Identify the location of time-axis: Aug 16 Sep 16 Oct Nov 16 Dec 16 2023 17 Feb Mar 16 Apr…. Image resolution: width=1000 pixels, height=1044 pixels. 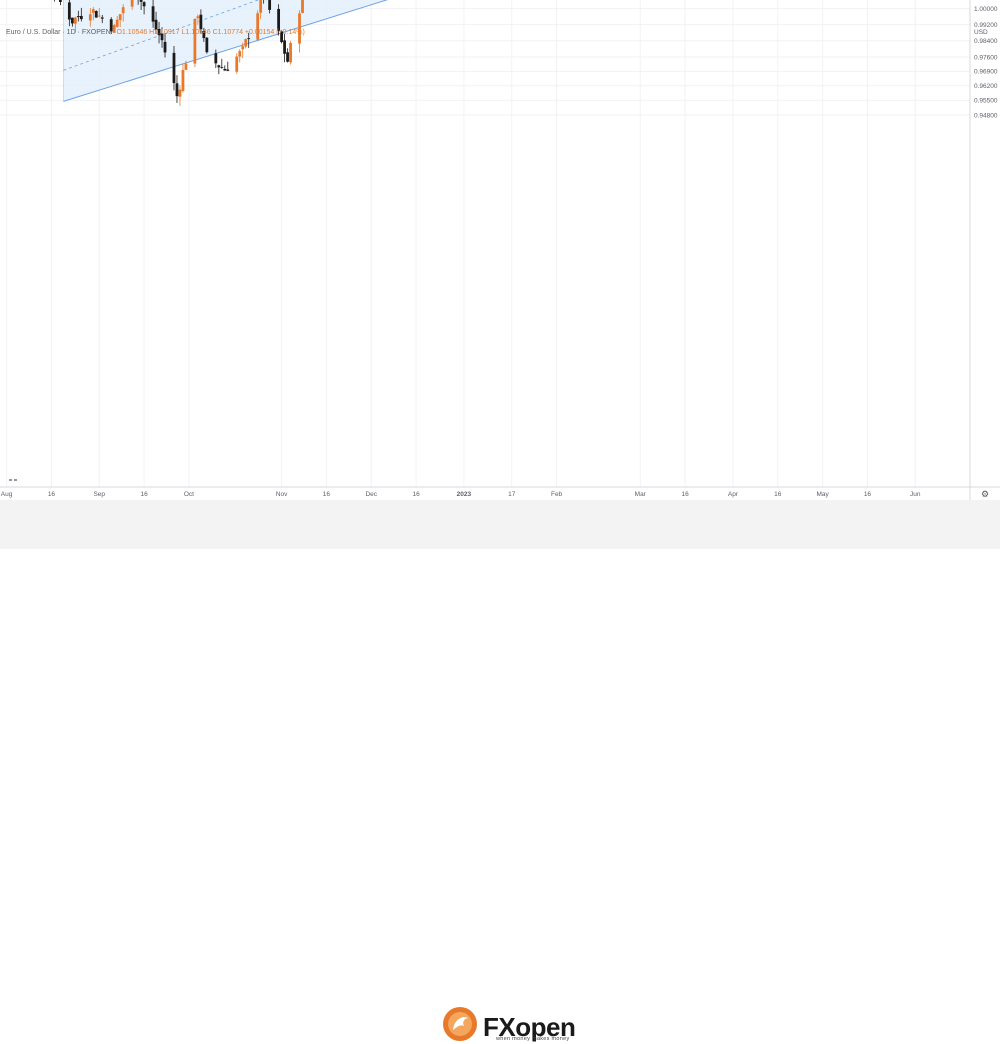
(500, 492).